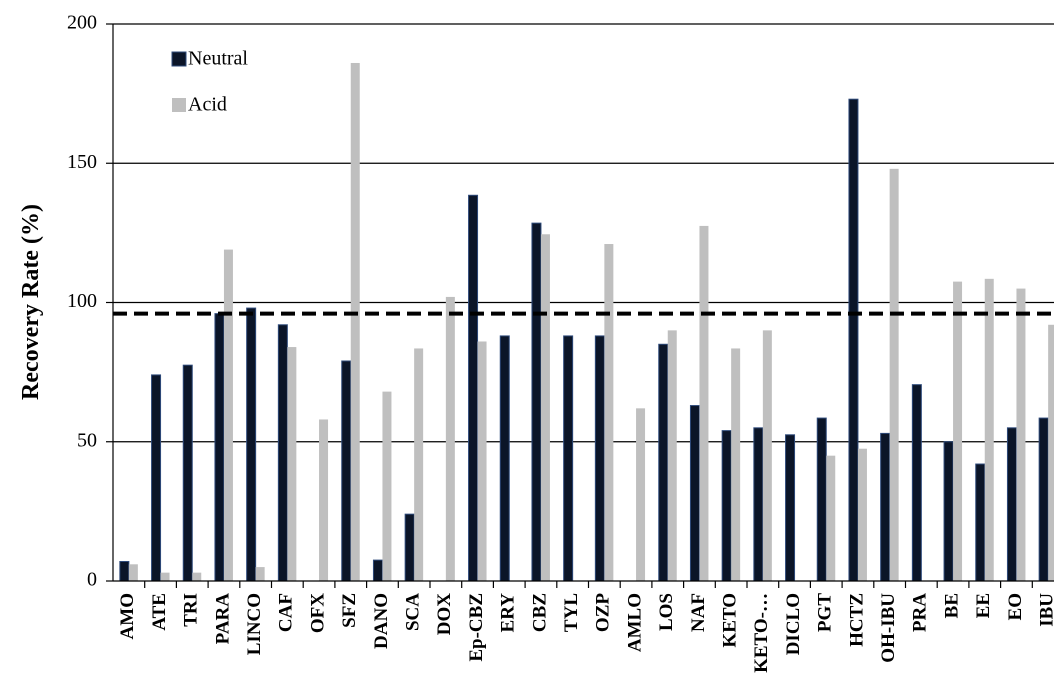 This screenshot has height=691, width=1054. I want to click on y-tick-label: 200, so click(82, 23).